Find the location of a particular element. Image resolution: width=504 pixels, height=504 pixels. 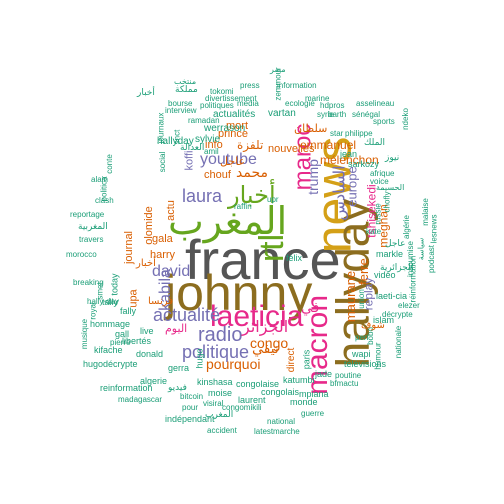

word-akhbar: أخبار is located at coordinates (252, 195).